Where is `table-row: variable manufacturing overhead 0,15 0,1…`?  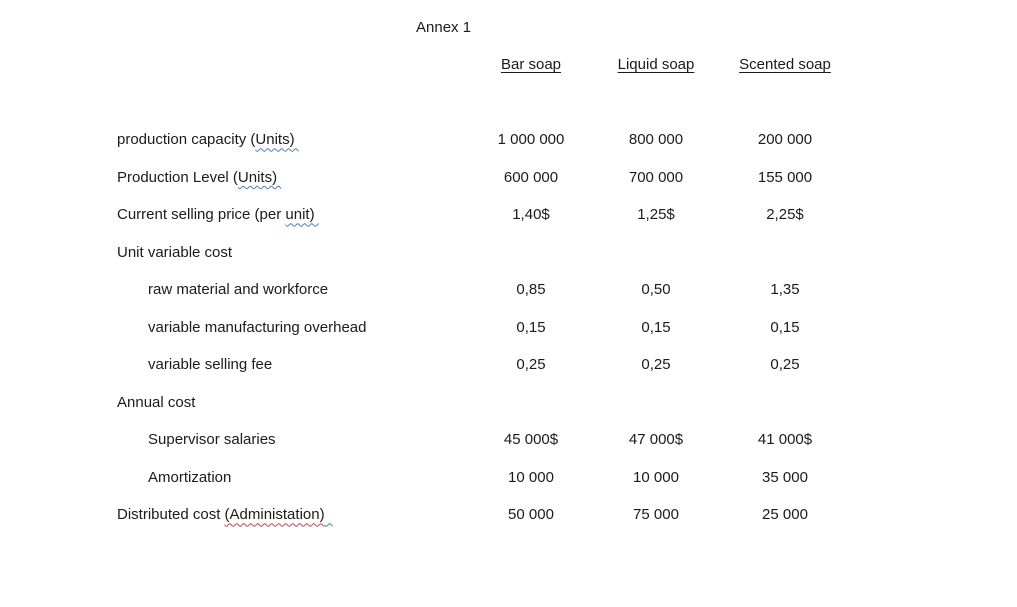 table-row: variable manufacturing overhead 0,15 0,1… is located at coordinates (487, 328).